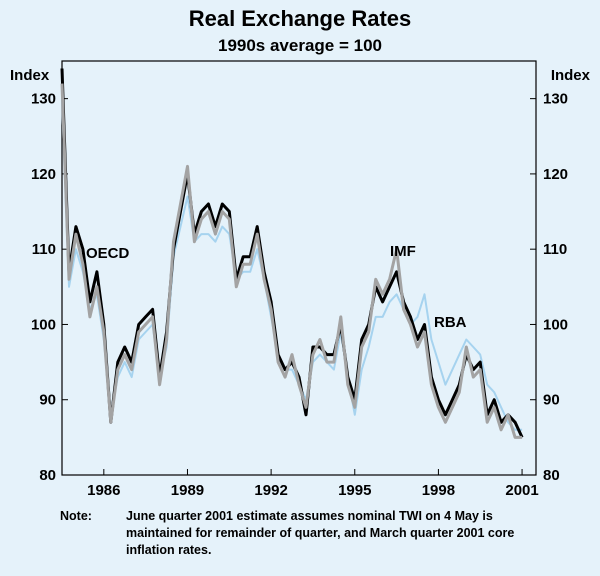 Image resolution: width=600 pixels, height=576 pixels. What do you see at coordinates (555, 99) in the screenshot?
I see `y-tick-label-right: 130` at bounding box center [555, 99].